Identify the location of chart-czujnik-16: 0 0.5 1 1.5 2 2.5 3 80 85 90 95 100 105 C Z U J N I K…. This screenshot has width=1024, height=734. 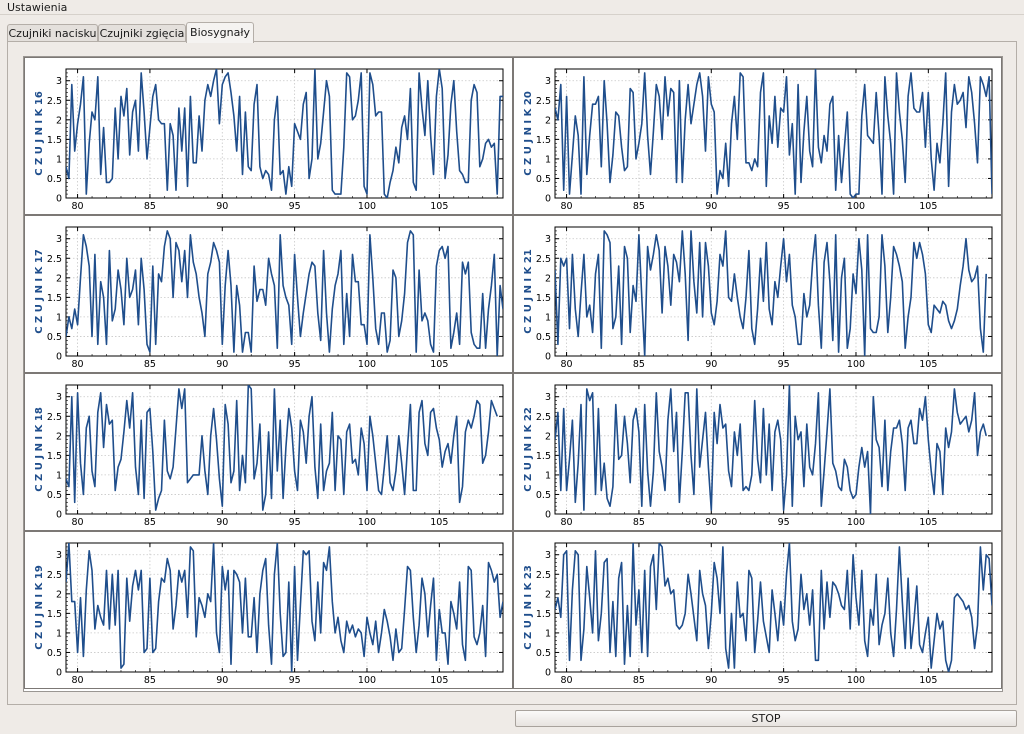
(269, 140).